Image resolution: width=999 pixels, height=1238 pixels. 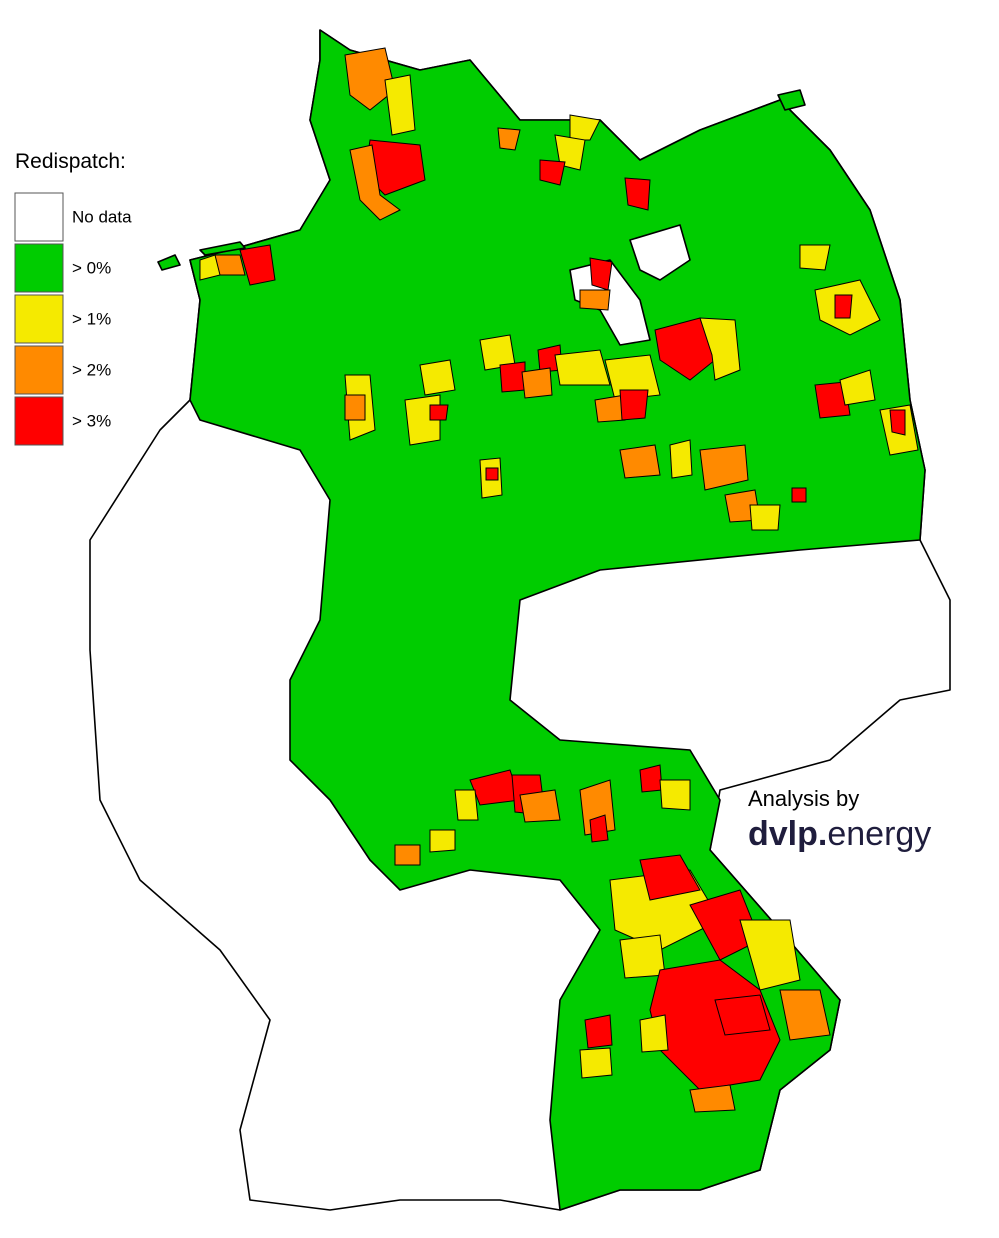 I want to click on brand-name: dvlp., so click(x=787, y=834).